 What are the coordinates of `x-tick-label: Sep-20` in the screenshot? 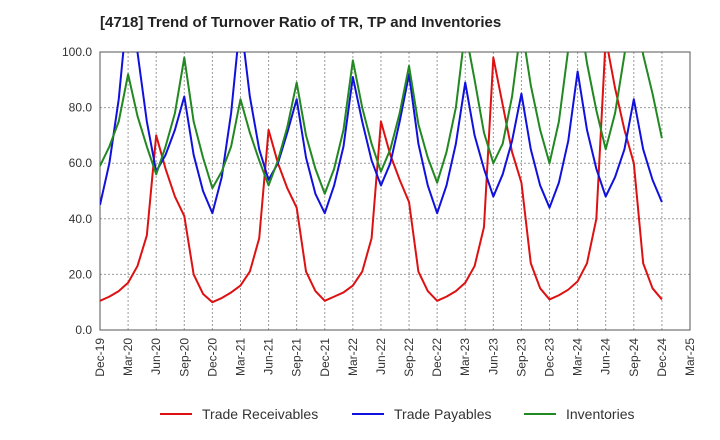 It's located at (184, 357).